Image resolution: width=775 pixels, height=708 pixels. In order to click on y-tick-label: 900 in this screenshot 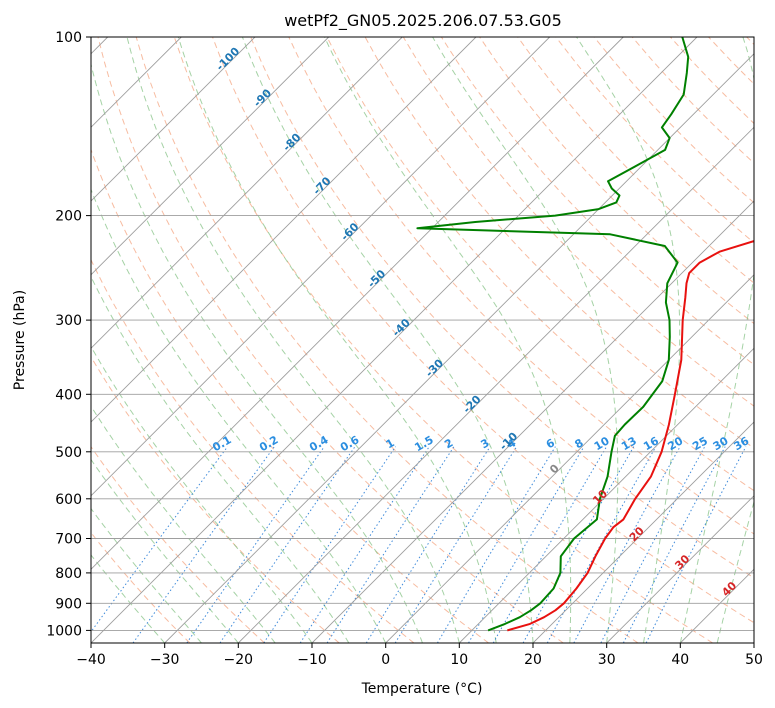, I will do `click(68, 604)`.